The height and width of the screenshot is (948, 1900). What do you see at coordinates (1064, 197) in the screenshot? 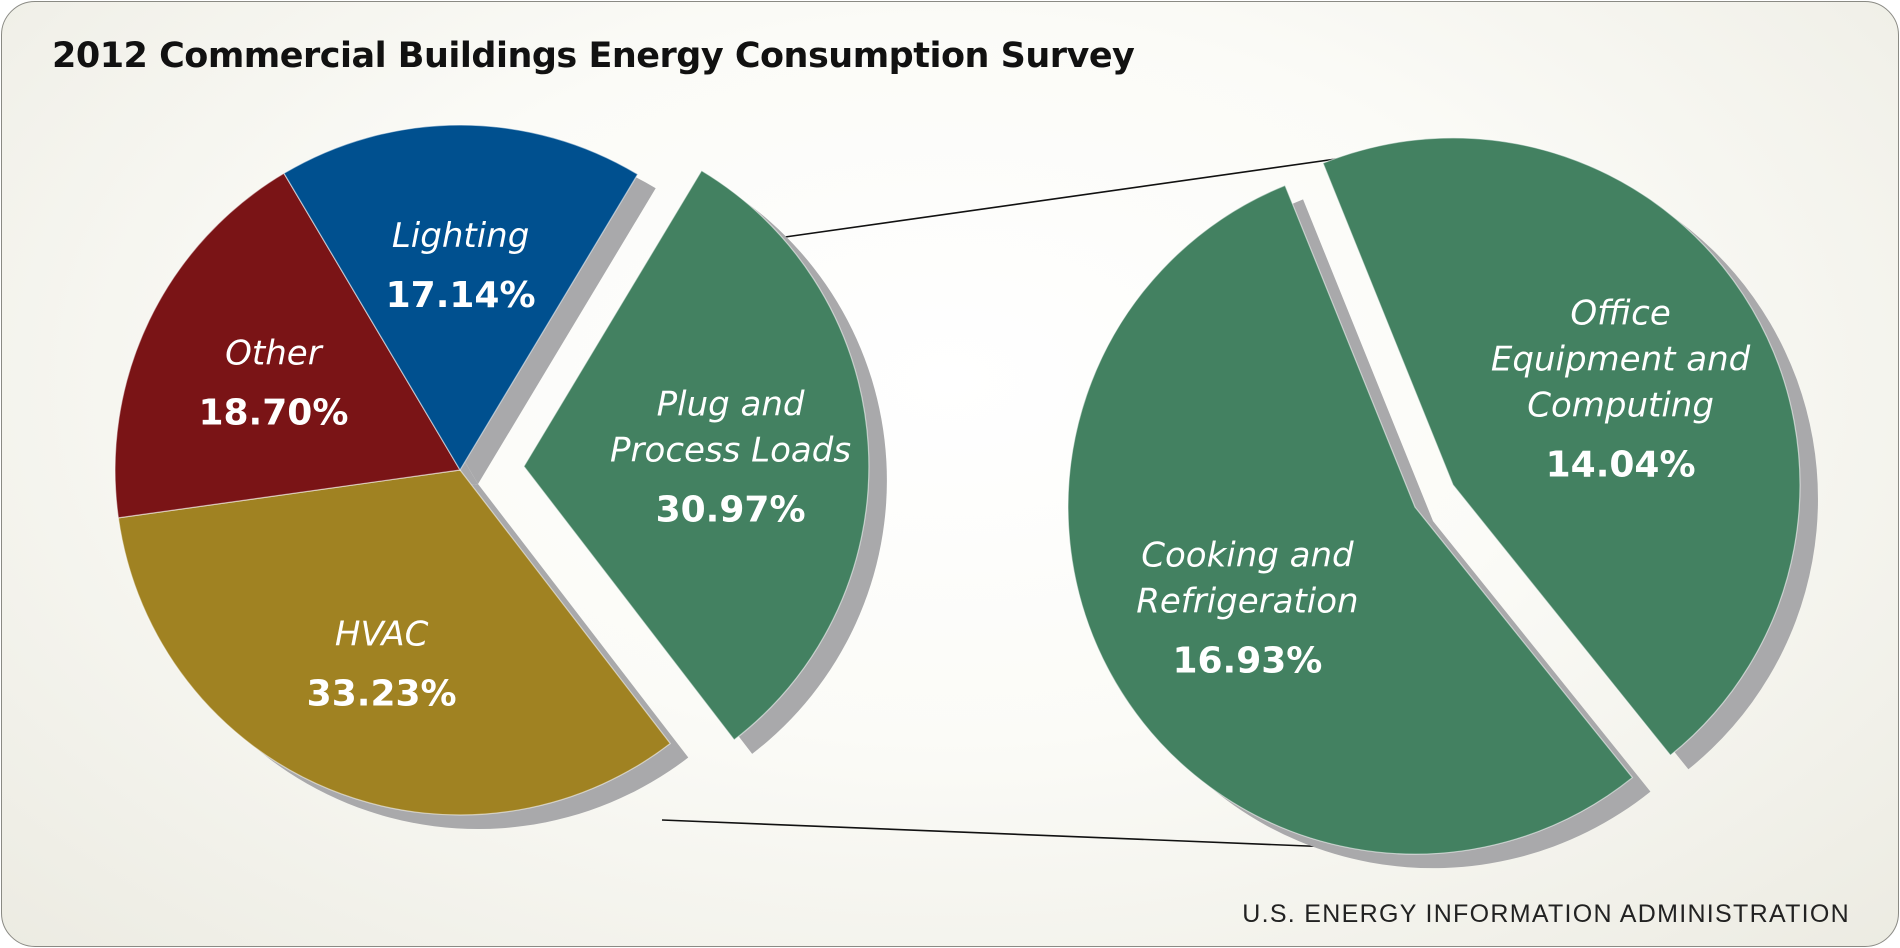
I see `connector-line-top` at bounding box center [1064, 197].